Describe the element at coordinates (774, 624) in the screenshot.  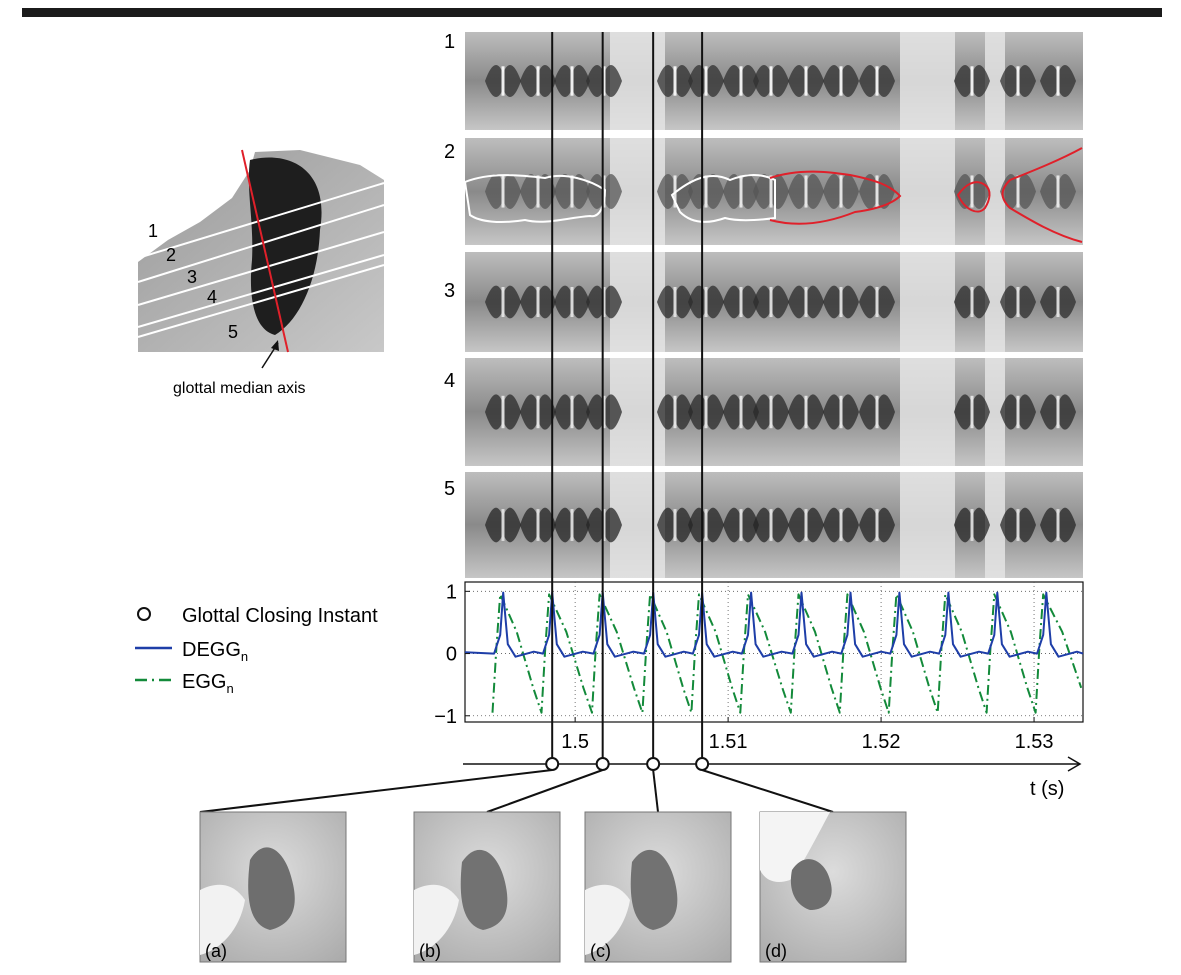
I see `series-degg-line` at that location.